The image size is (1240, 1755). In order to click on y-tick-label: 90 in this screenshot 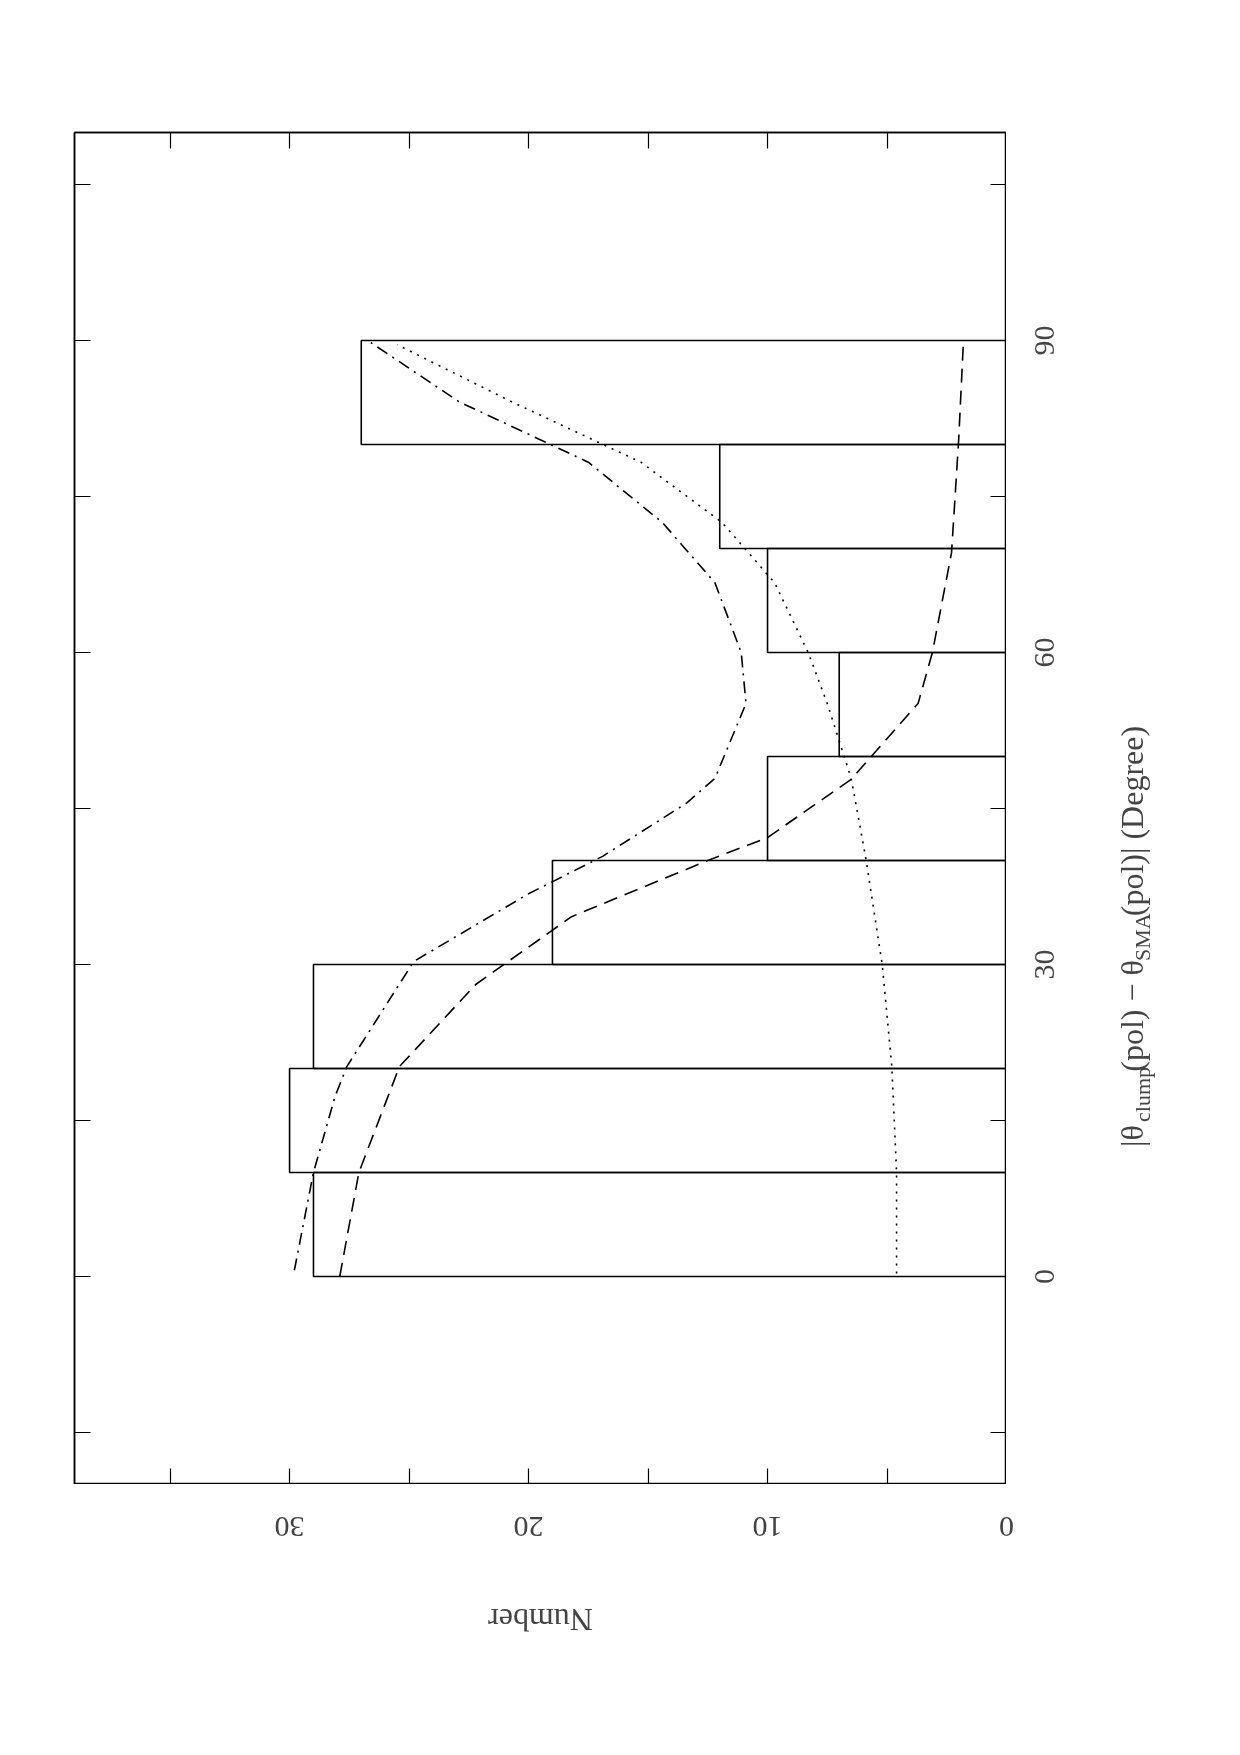, I will do `click(1043, 340)`.